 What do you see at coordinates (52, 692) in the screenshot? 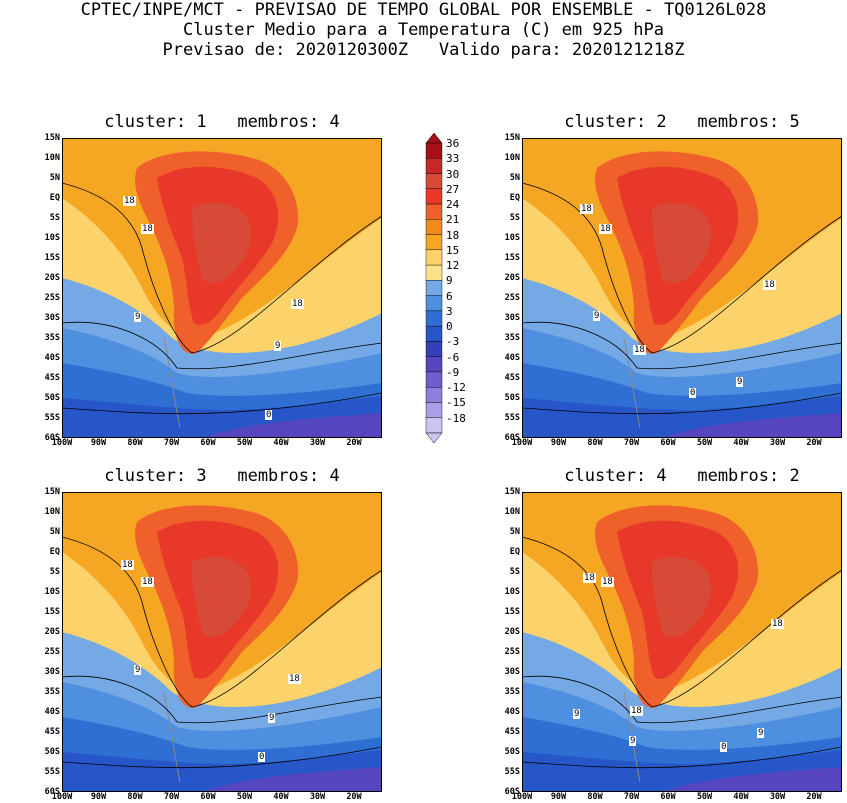
I see `lat-label: 35S` at bounding box center [52, 692].